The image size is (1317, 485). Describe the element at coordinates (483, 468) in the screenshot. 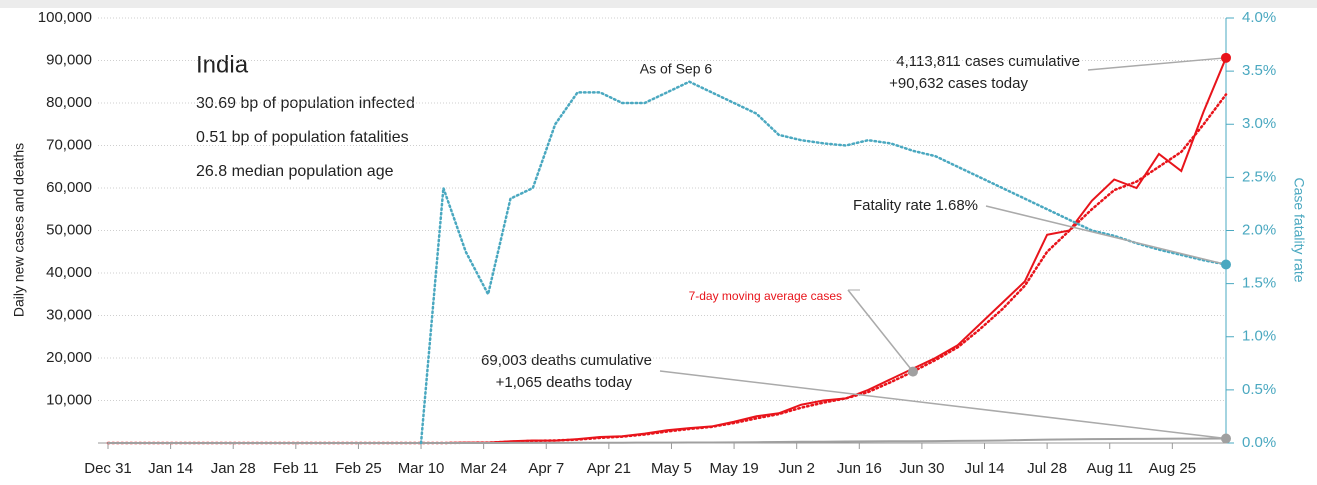

I see `x-tick-label: Mar 24` at that location.